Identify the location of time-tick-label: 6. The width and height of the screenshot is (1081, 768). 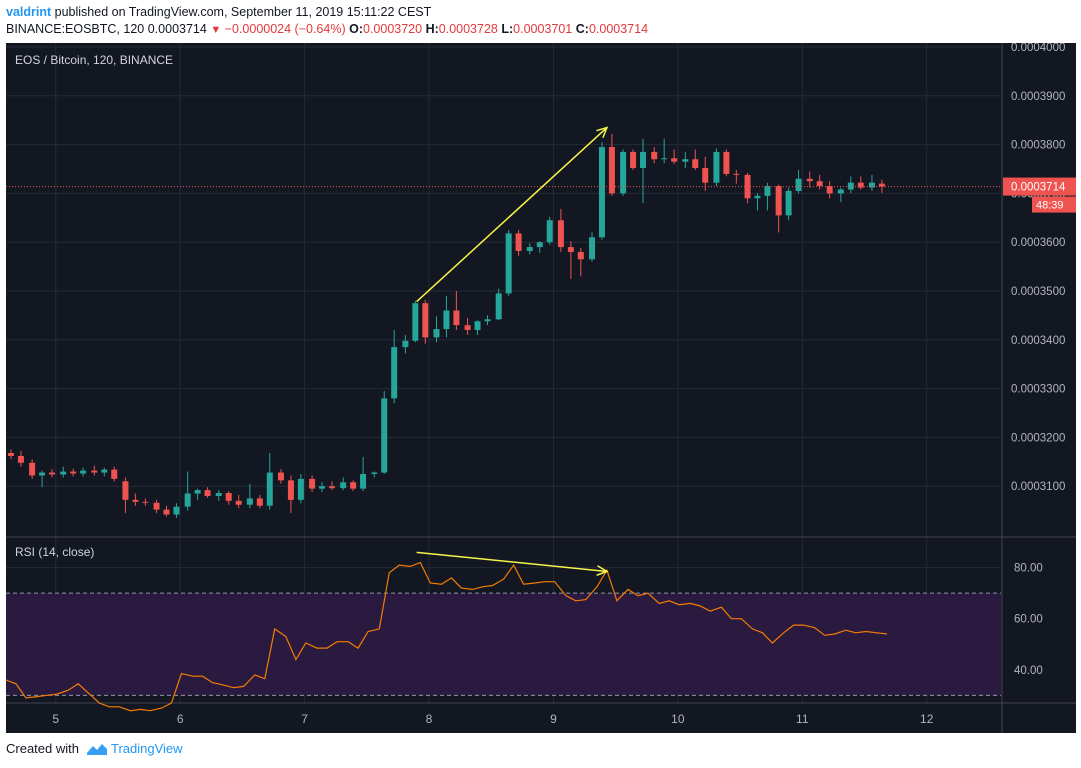
(180, 719).